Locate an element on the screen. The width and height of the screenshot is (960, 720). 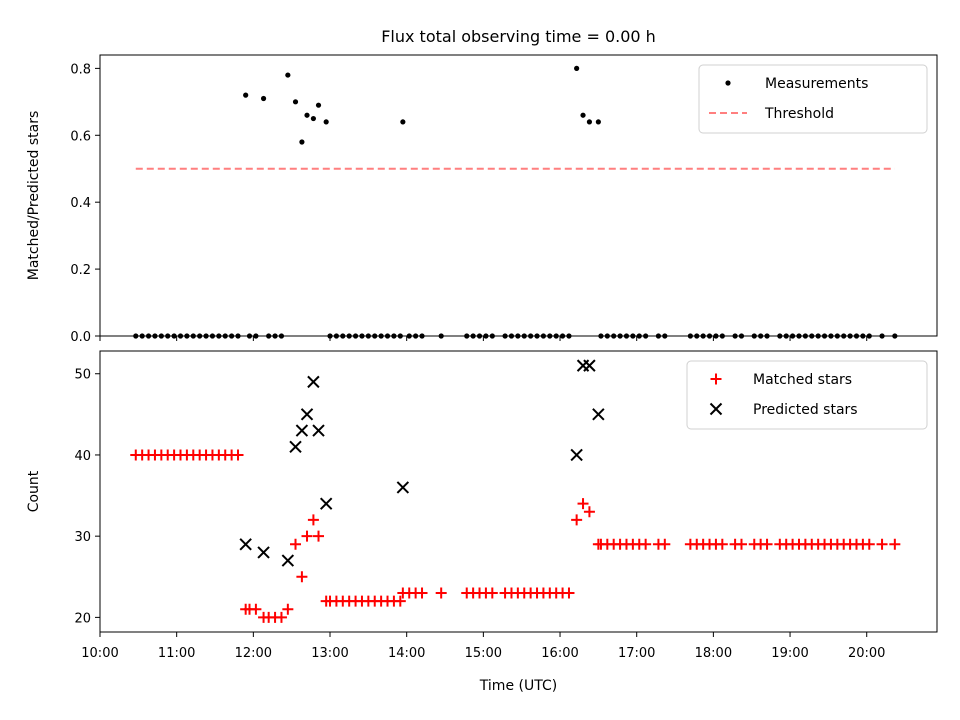
series-predicted-stars is located at coordinates (422, 463).